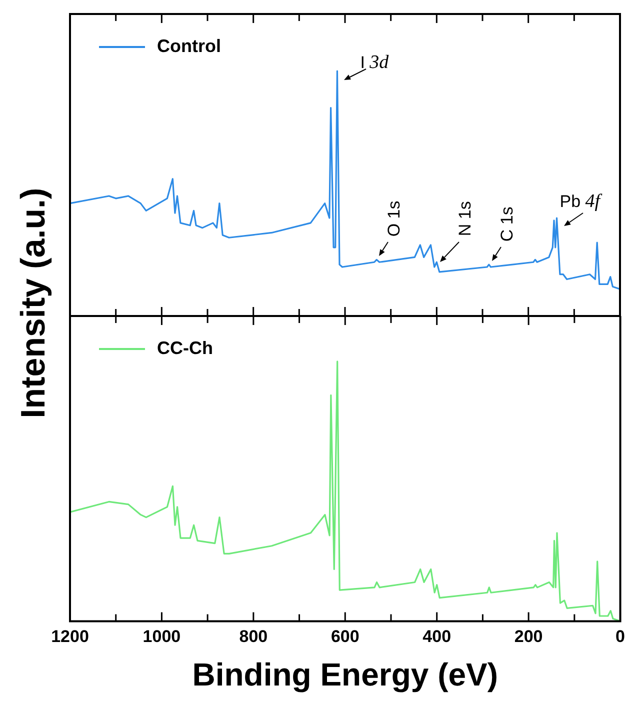 The image size is (631, 704). Describe the element at coordinates (70, 636) in the screenshot. I see `x-tick-label: 1200` at that location.